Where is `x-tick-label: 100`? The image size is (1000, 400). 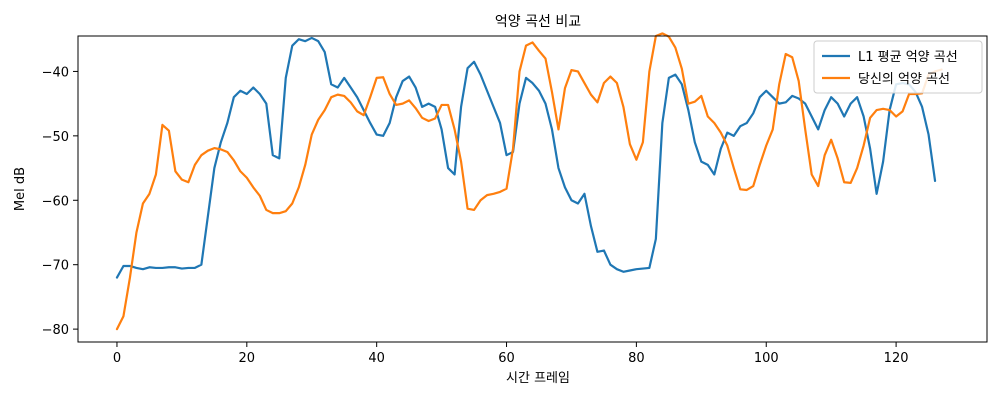 x-tick-label: 100 is located at coordinates (766, 358).